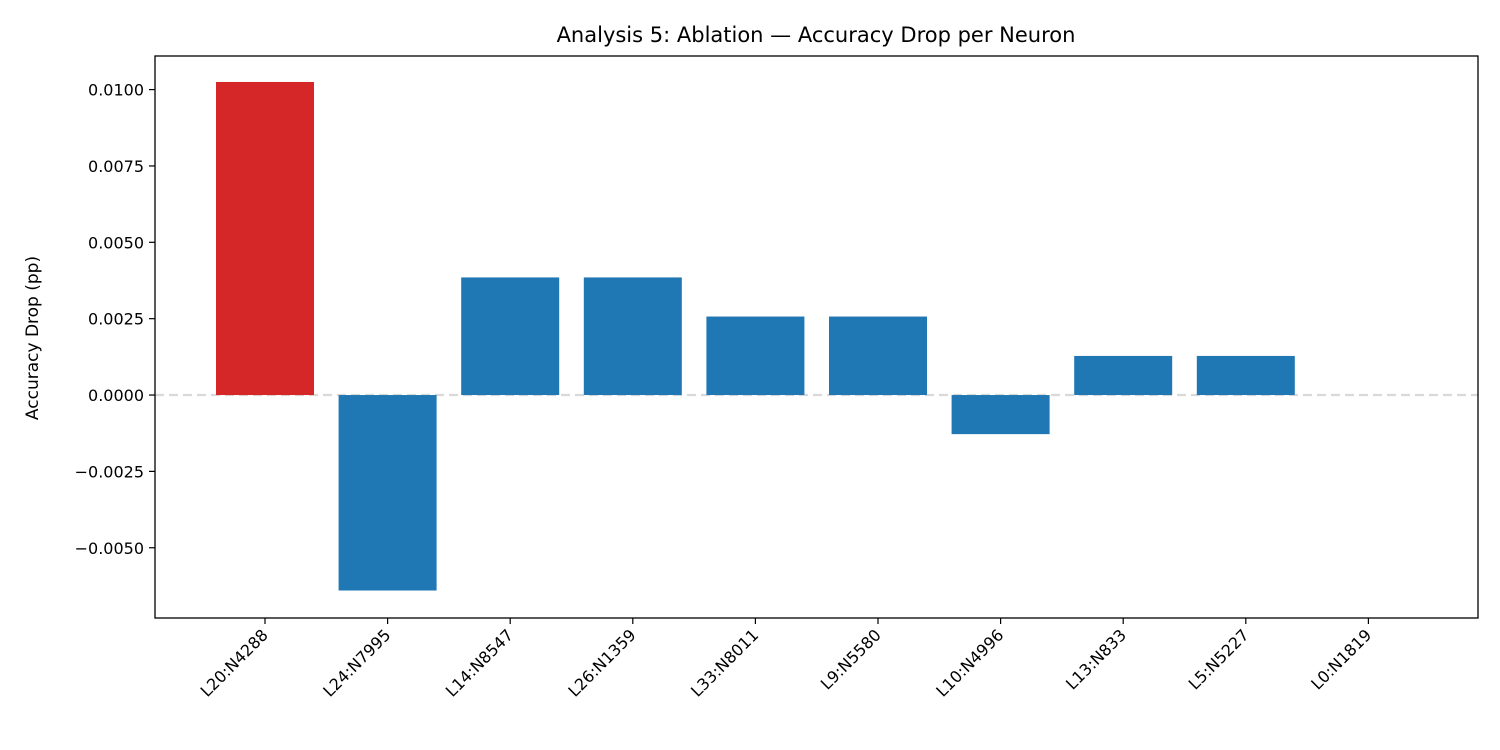  I want to click on y-tick-label: 0.0050, so click(116, 242).